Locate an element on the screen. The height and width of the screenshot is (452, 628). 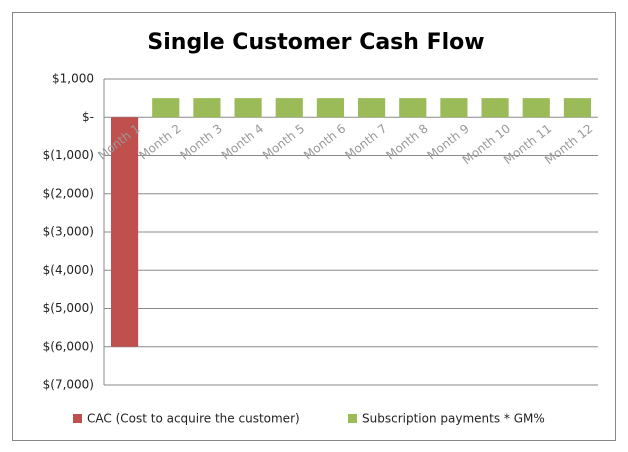
legend-label: Subscription payments * GM% is located at coordinates (453, 419).